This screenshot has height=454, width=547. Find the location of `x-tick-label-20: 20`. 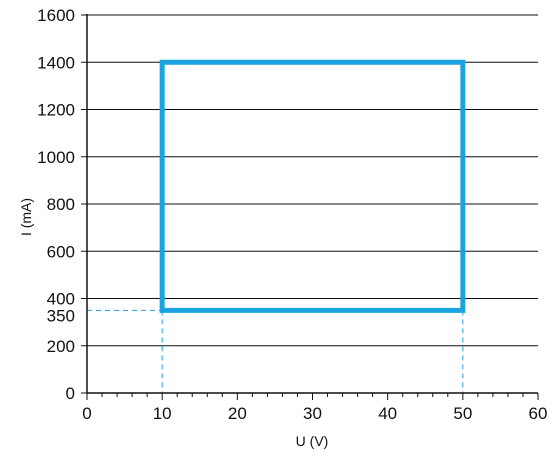

x-tick-label-20: 20 is located at coordinates (237, 413).